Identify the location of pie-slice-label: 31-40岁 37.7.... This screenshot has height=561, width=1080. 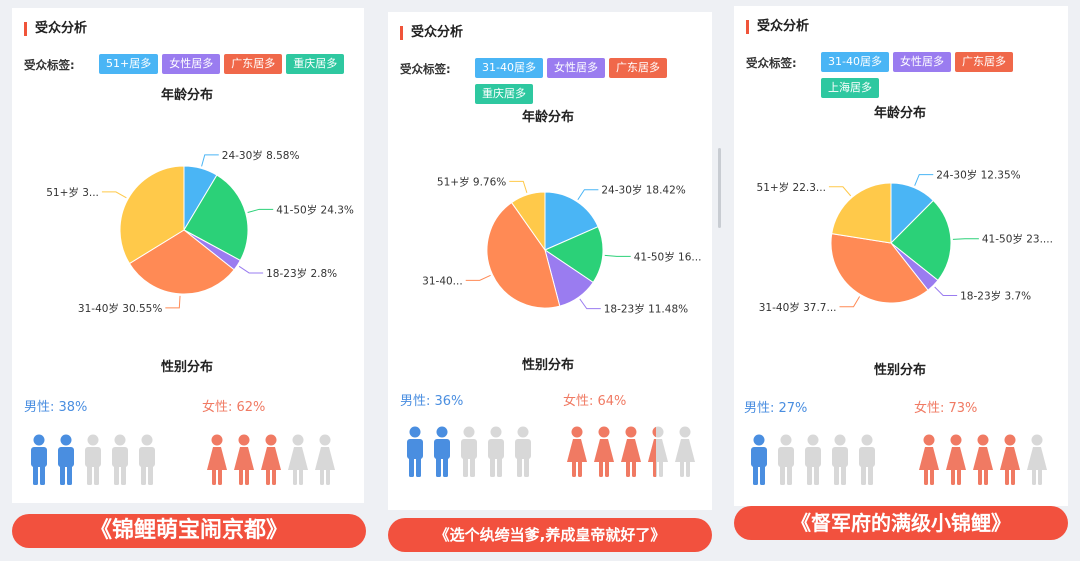
(798, 307).